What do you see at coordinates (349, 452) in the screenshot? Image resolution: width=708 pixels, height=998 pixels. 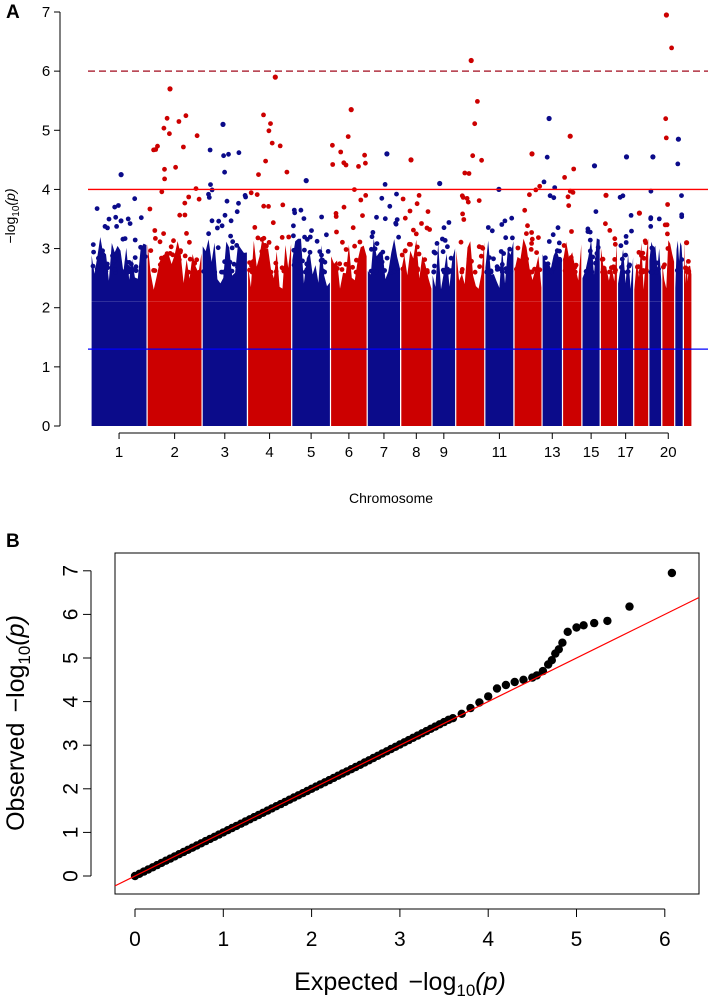 I see `manhattan-x-tick-label: 6` at bounding box center [349, 452].